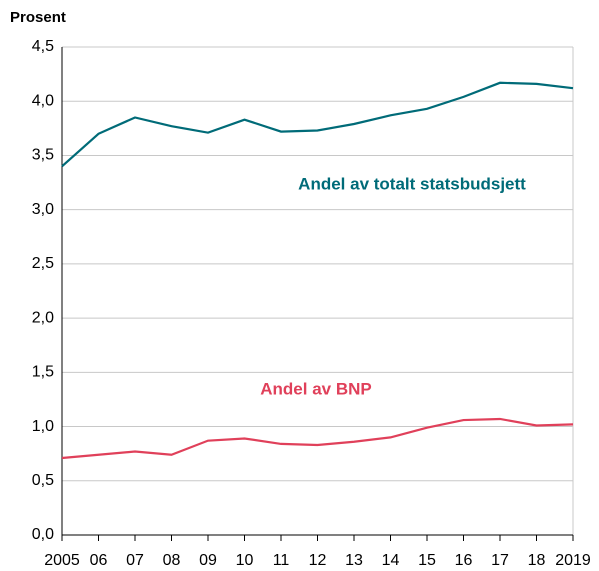 This screenshot has width=599, height=571. Describe the element at coordinates (43, 372) in the screenshot. I see `y-tick-label: 1,5` at that location.